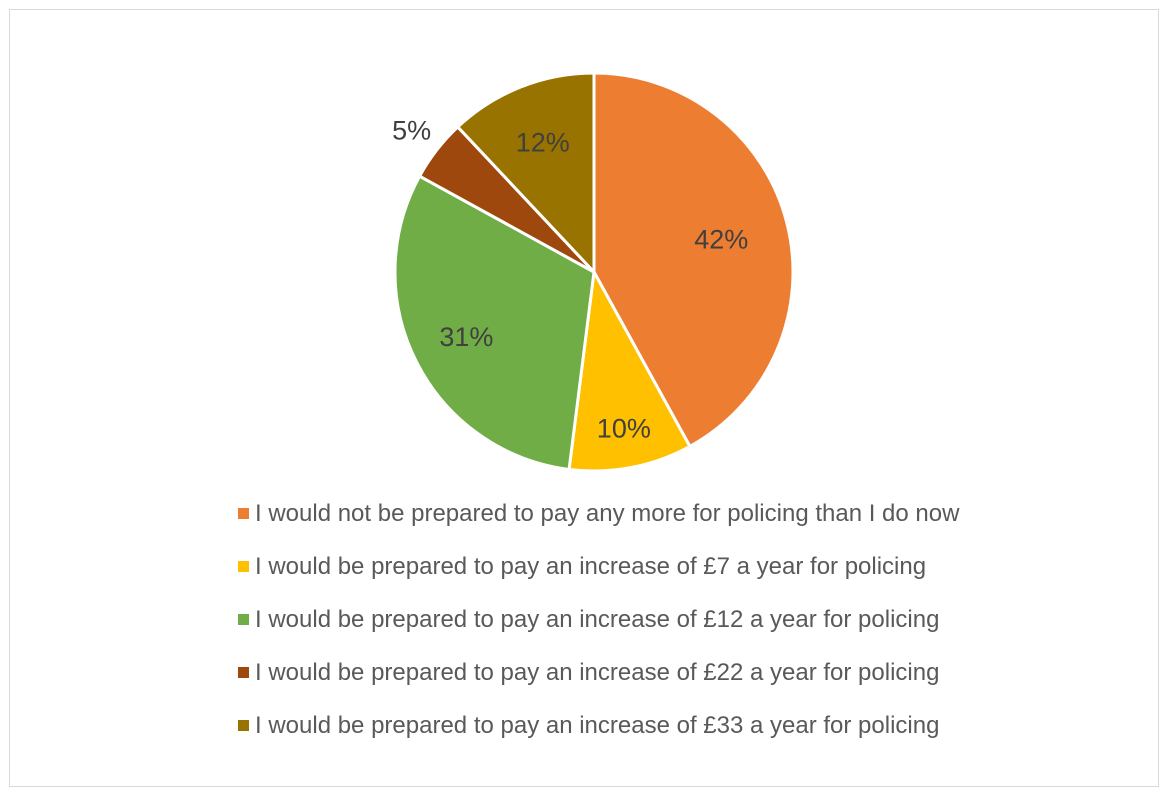 This screenshot has height=796, width=1168. What do you see at coordinates (721, 239) in the screenshot?
I see `slice-data-label: 42%` at bounding box center [721, 239].